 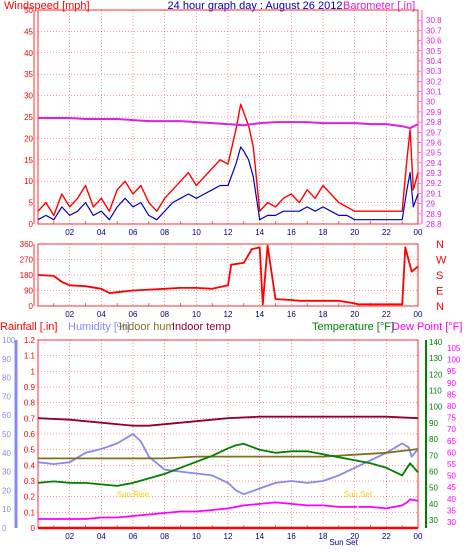 What do you see at coordinates (6, 396) in the screenshot?
I see `humidity-tick-label: 70` at bounding box center [6, 396].